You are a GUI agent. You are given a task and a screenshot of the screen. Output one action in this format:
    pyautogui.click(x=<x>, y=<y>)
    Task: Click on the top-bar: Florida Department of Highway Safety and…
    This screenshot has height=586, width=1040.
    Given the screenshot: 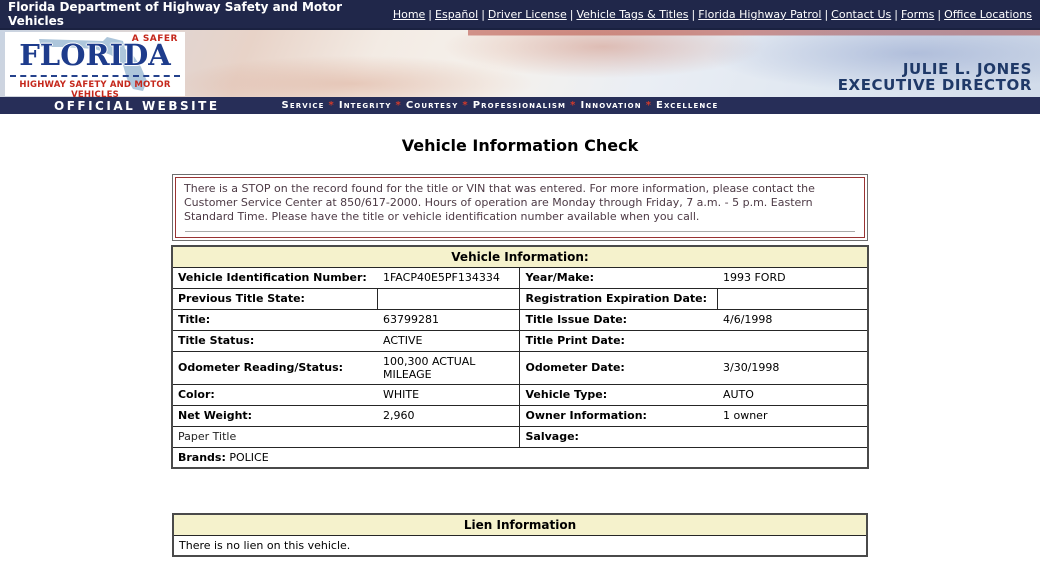 What is the action you would take?
    pyautogui.click(x=520, y=14)
    